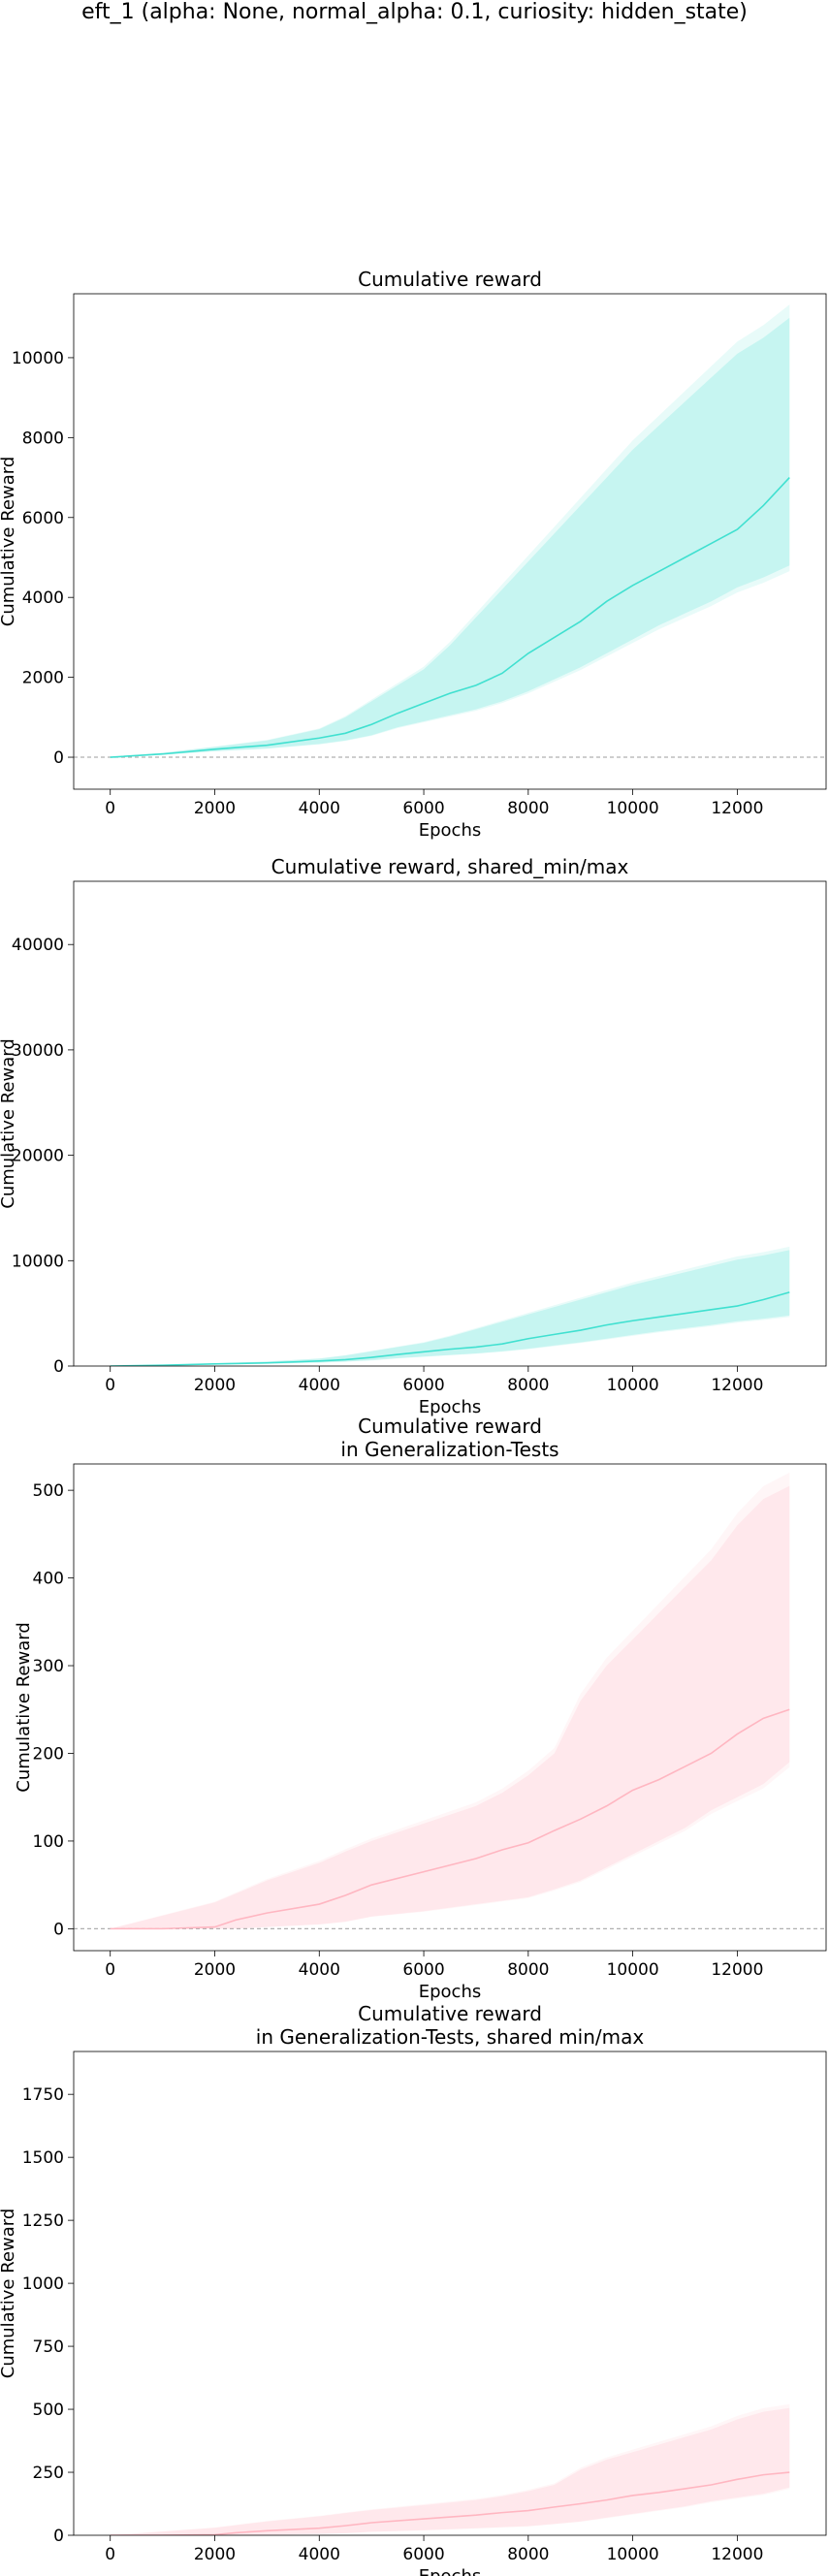 Image resolution: width=829 pixels, height=2576 pixels. What do you see at coordinates (43, 2221) in the screenshot?
I see `y-tick-label: 1250` at bounding box center [43, 2221].